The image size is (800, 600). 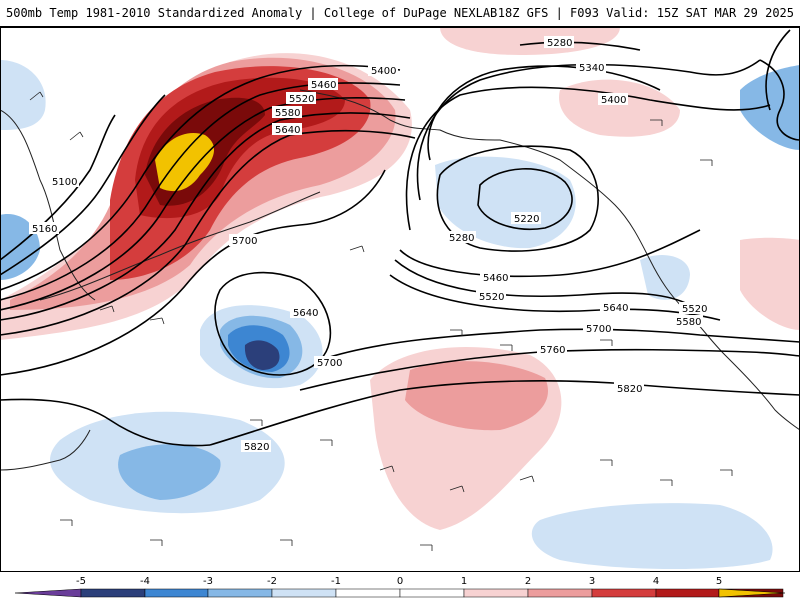 What do you see at coordinates (464, 581) in the screenshot?
I see `colorbar-tick-label: 1` at bounding box center [464, 581].